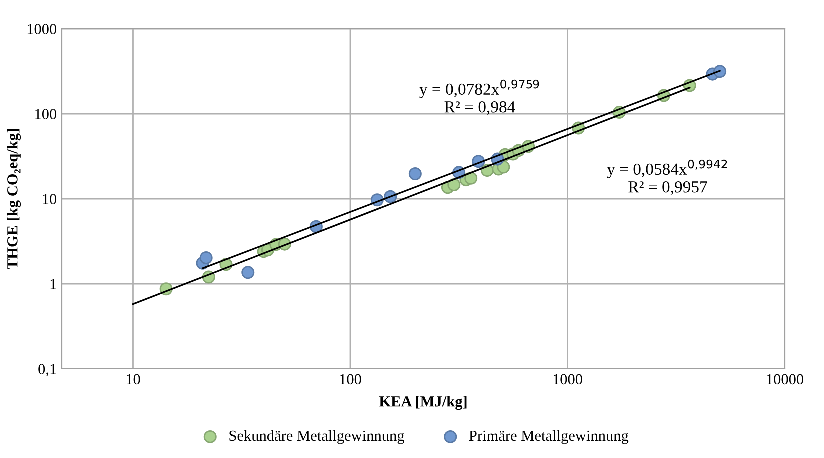 The width and height of the screenshot is (824, 458). I want to click on x-tick-label: 10, so click(133, 379).